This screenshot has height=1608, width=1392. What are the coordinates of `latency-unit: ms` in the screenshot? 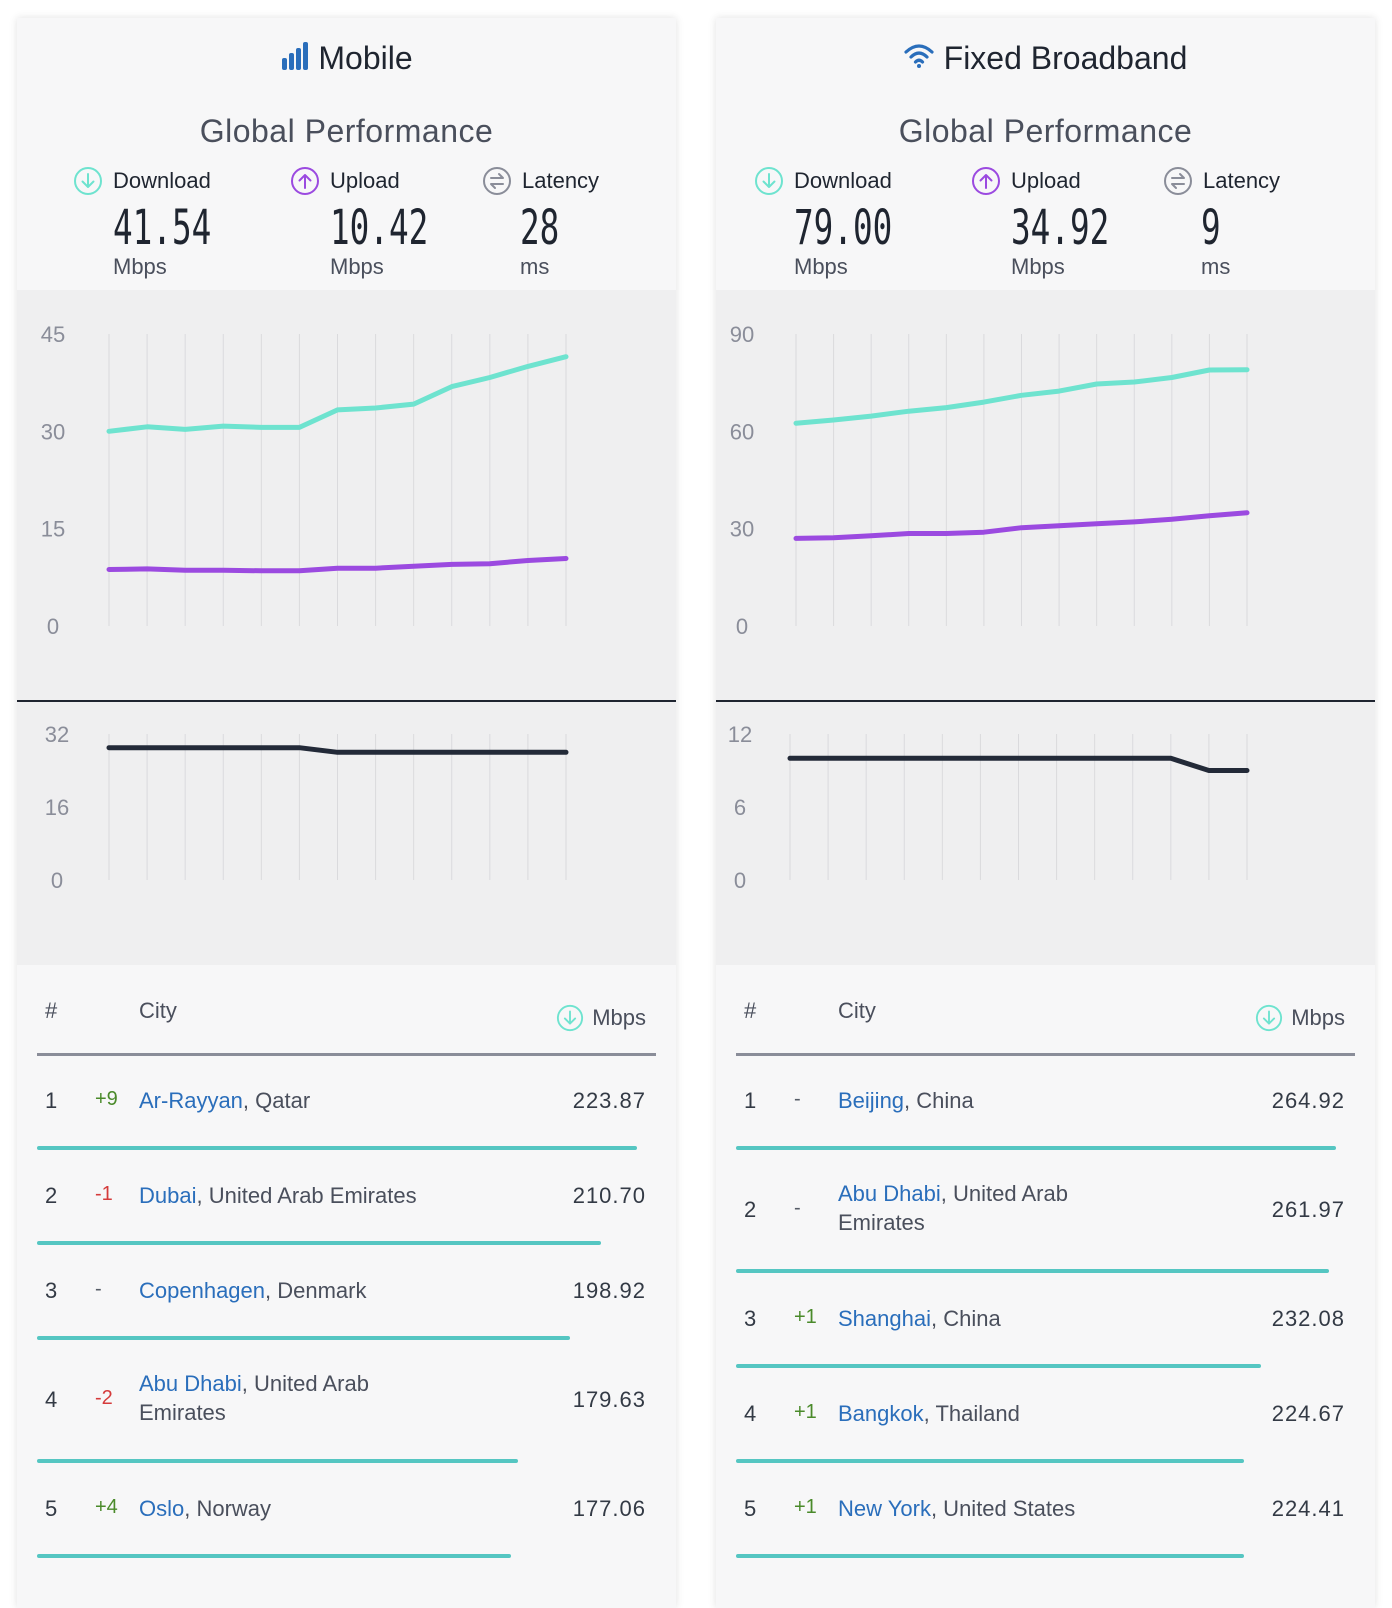 It's located at (1216, 266).